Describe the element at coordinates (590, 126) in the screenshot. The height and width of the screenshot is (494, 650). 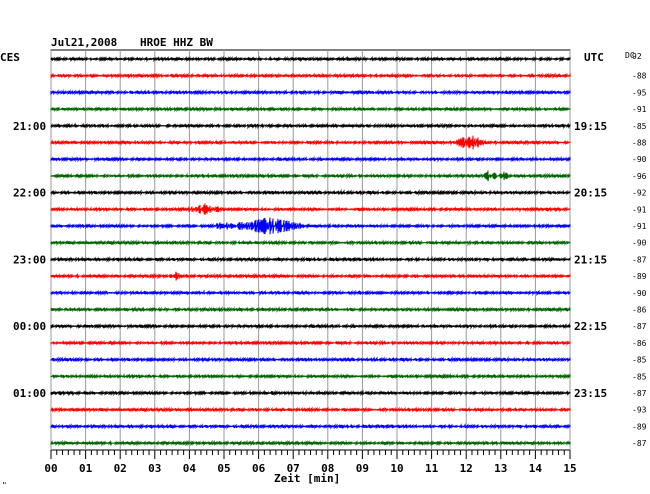
I see `right-hour-label: 19:15` at that location.